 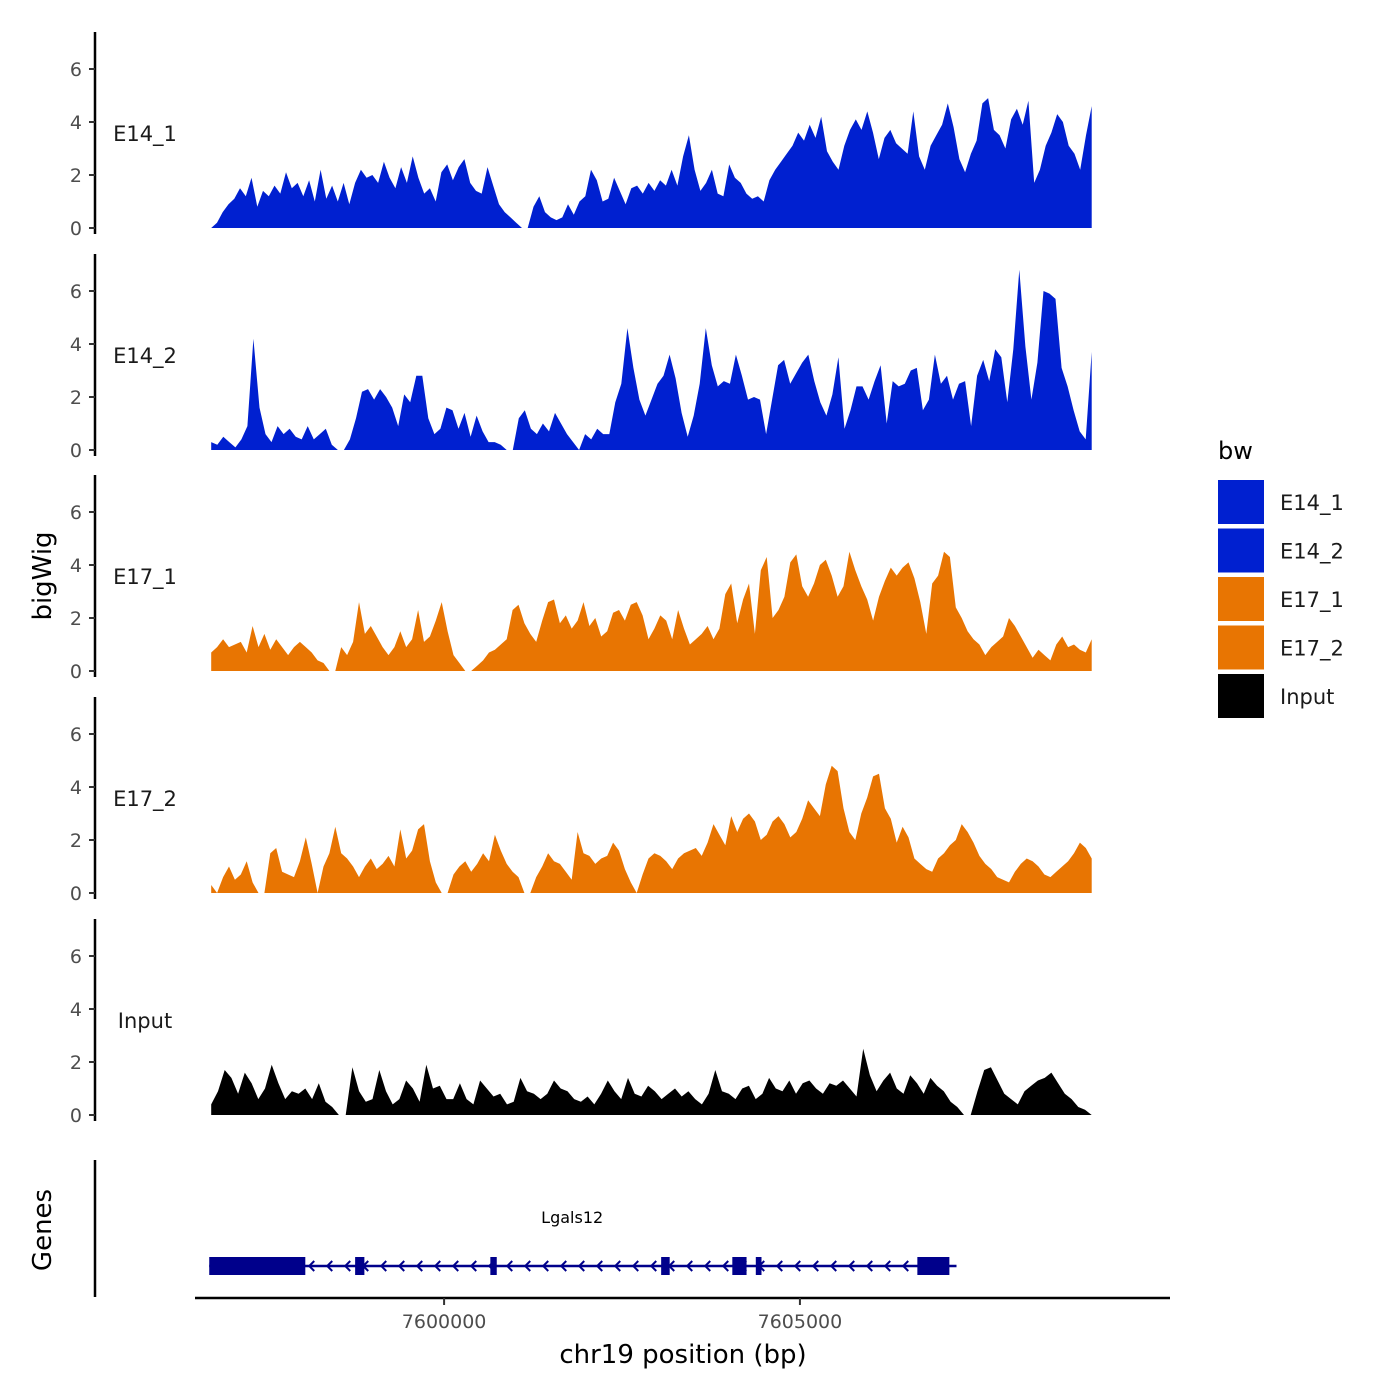 I want to click on legend-entry-E14_2: E14_2, so click(x=1281, y=550).